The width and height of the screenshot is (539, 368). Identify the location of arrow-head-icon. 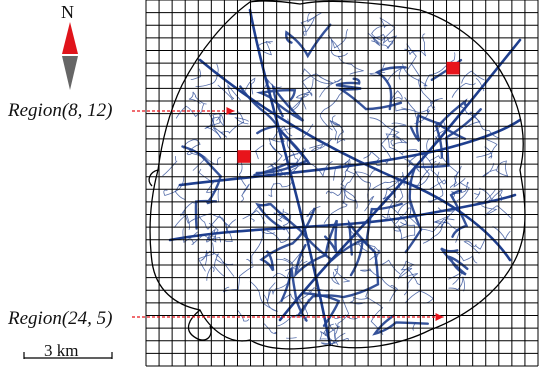
(439, 317).